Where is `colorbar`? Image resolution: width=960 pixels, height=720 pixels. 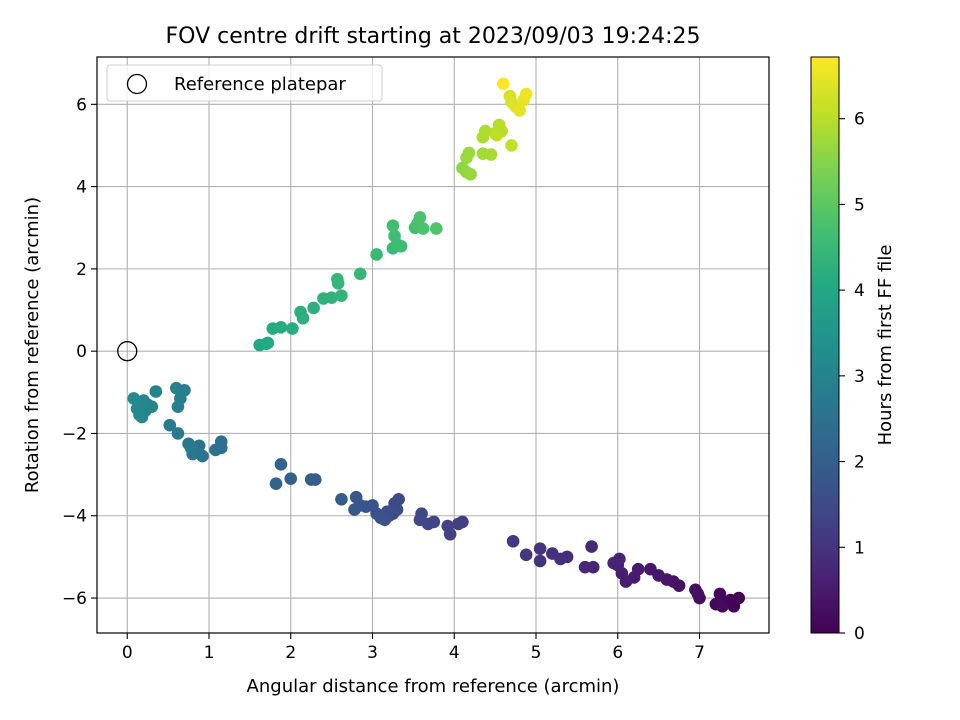 colorbar is located at coordinates (825, 345).